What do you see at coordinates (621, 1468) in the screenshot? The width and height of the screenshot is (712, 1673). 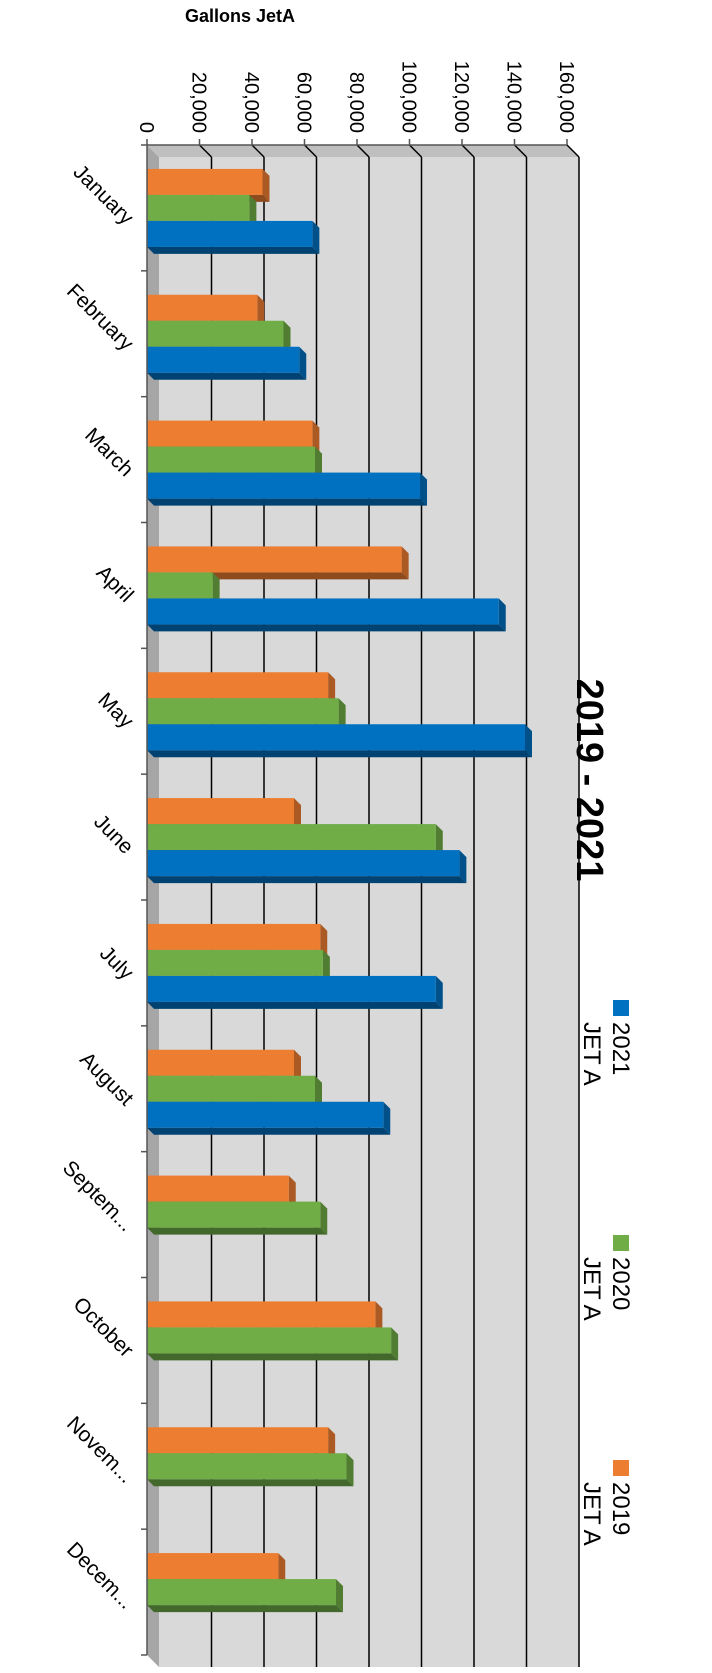 I see `legend-swatch` at bounding box center [621, 1468].